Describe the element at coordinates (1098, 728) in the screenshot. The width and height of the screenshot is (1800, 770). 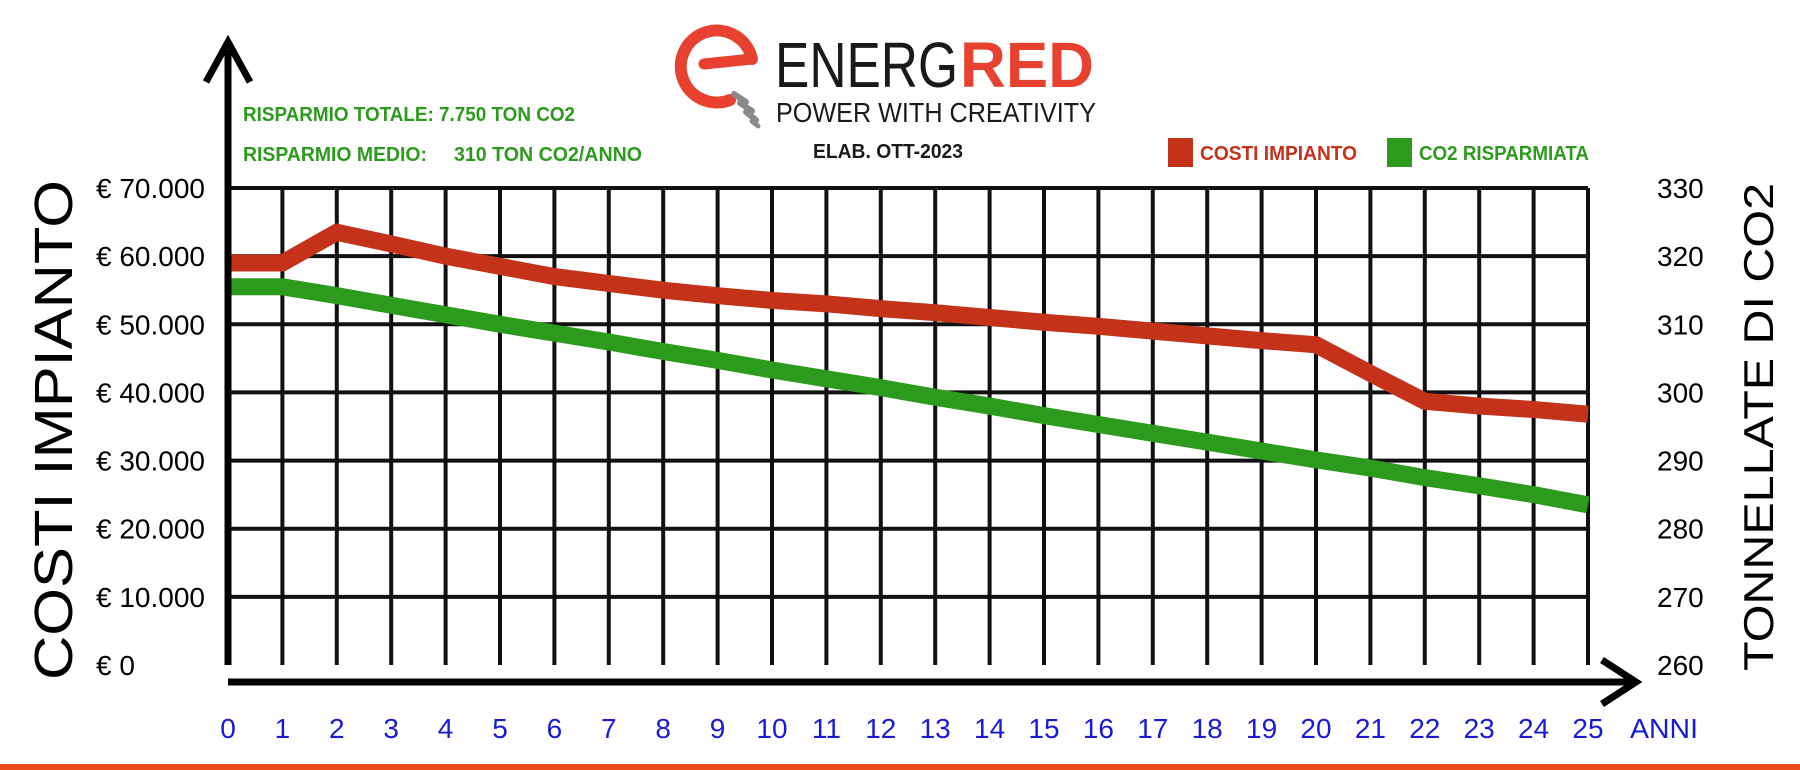
I see `x-tick-label: 16` at that location.